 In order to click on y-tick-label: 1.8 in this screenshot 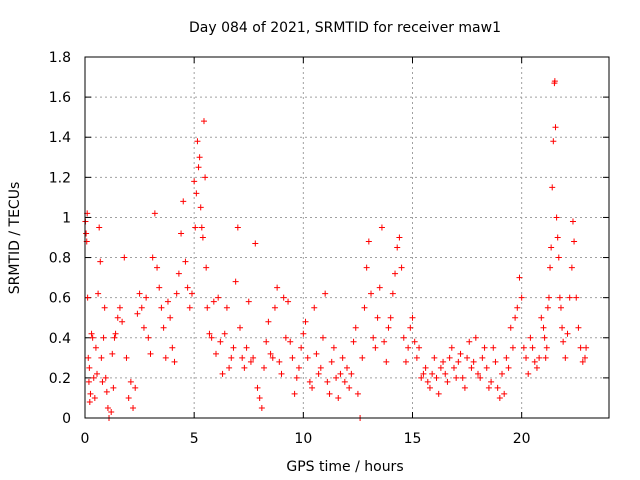, I will do `click(60, 58)`.